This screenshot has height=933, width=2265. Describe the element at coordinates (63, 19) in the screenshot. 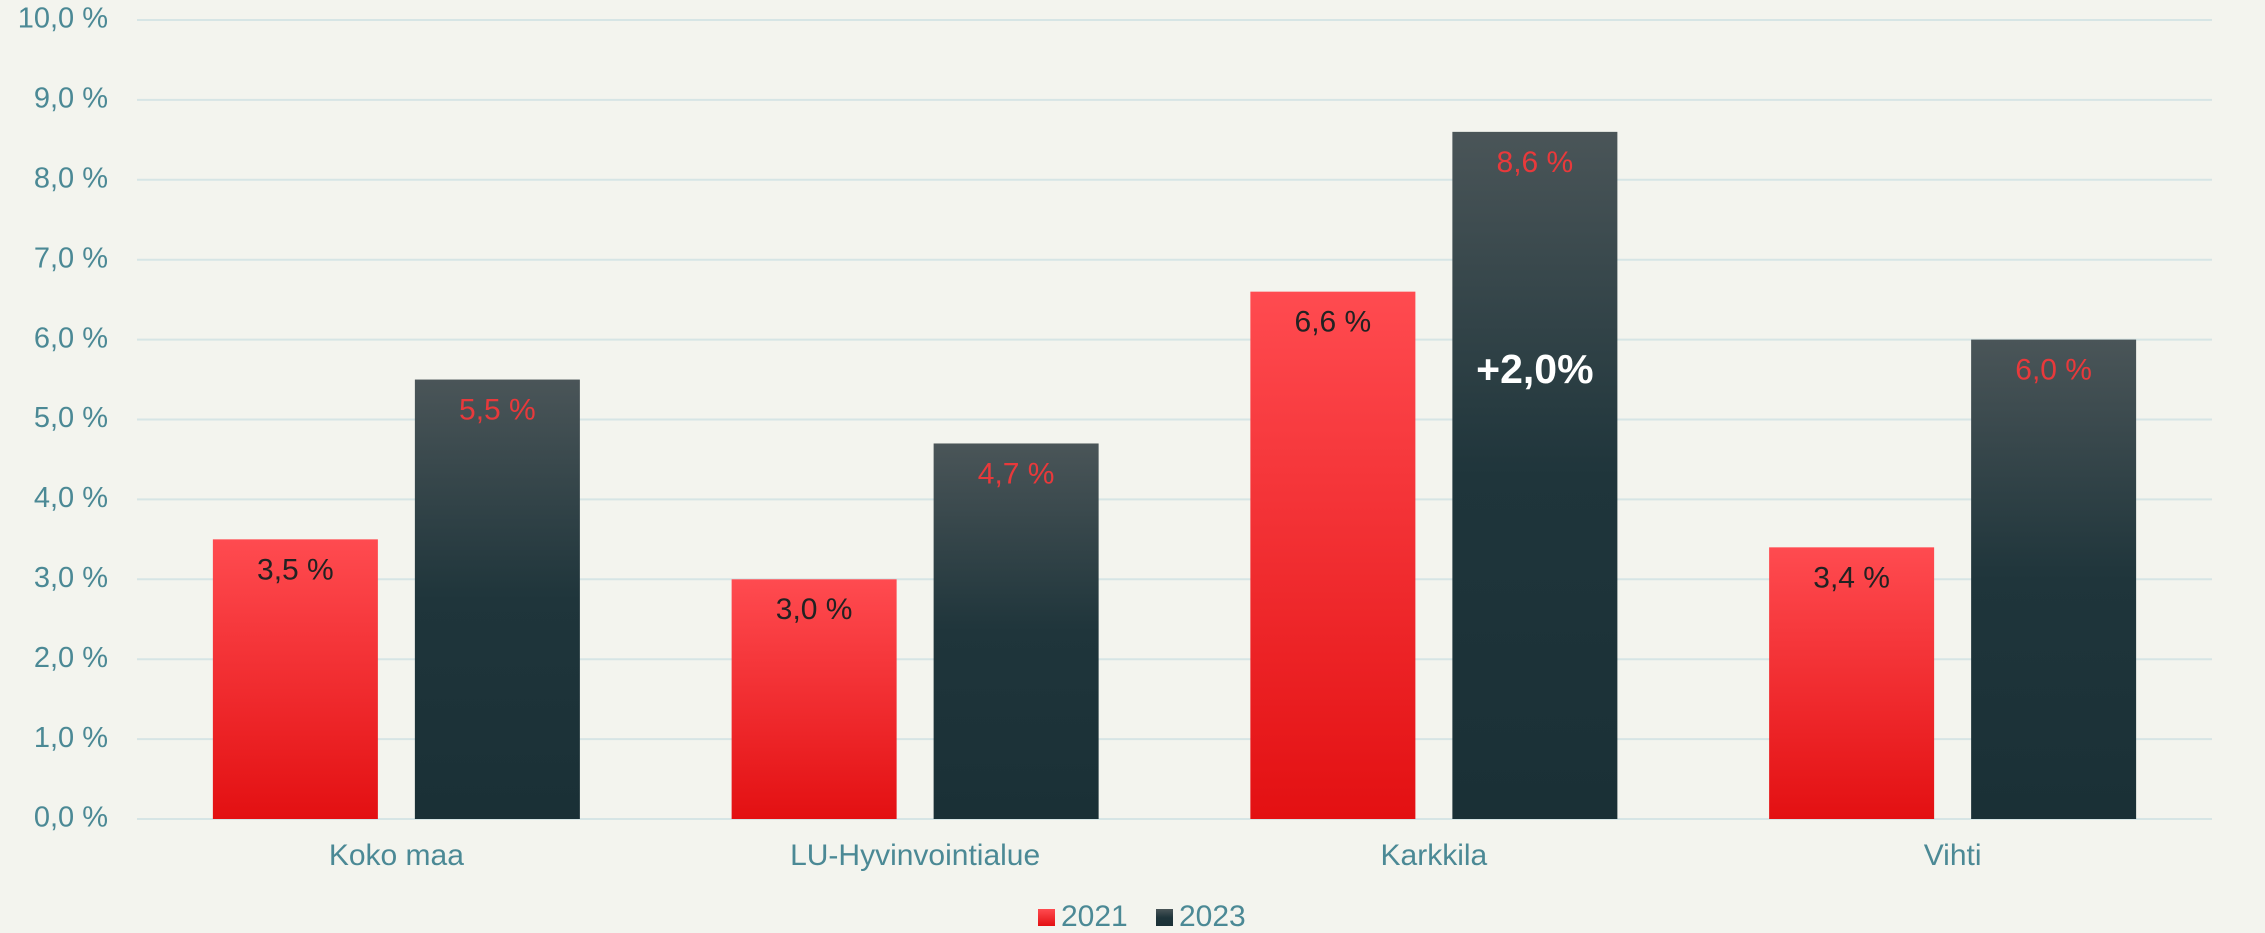

I see `y-tick-label: 10,0 %` at that location.